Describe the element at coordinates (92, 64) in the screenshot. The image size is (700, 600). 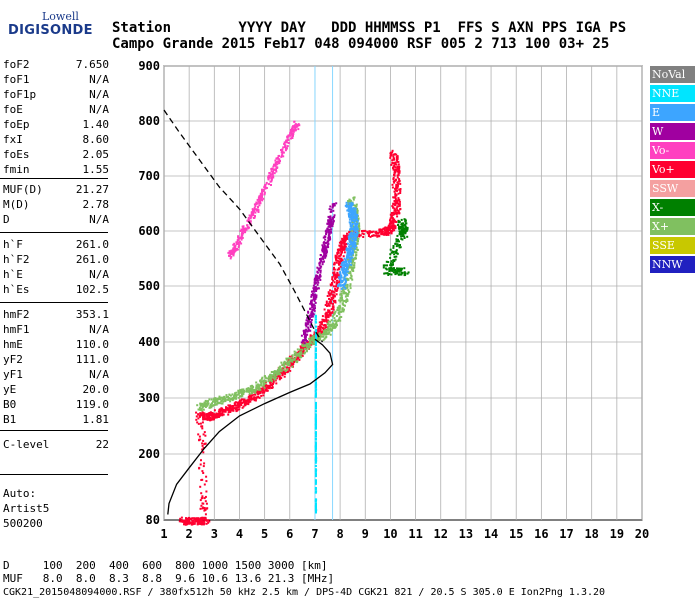
I see `param-value: 7.650` at that location.